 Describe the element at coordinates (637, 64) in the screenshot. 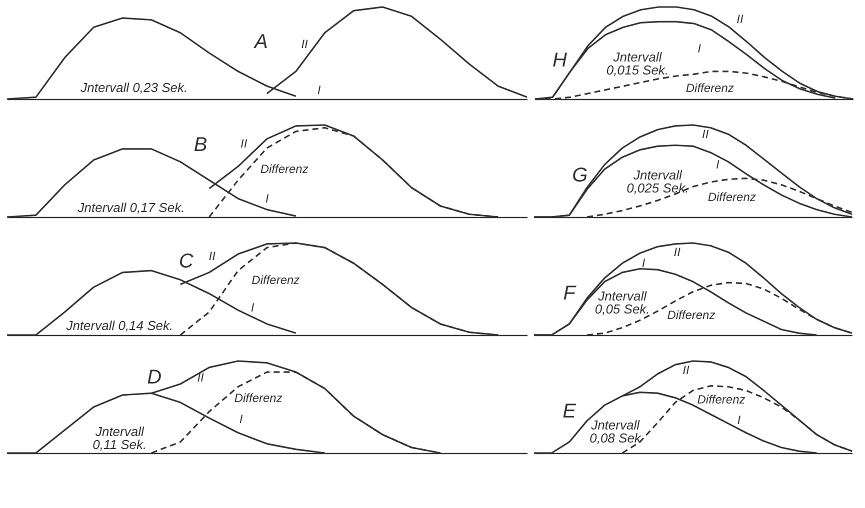

I see `annotation: Jntervall 0,015 Sek.` at that location.